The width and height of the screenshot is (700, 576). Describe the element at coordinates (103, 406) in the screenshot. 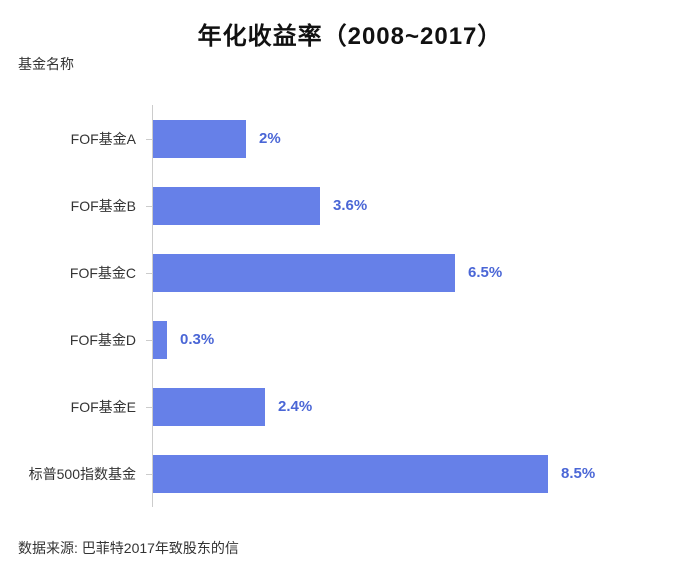

I see `category-label: FOF基金E` at that location.